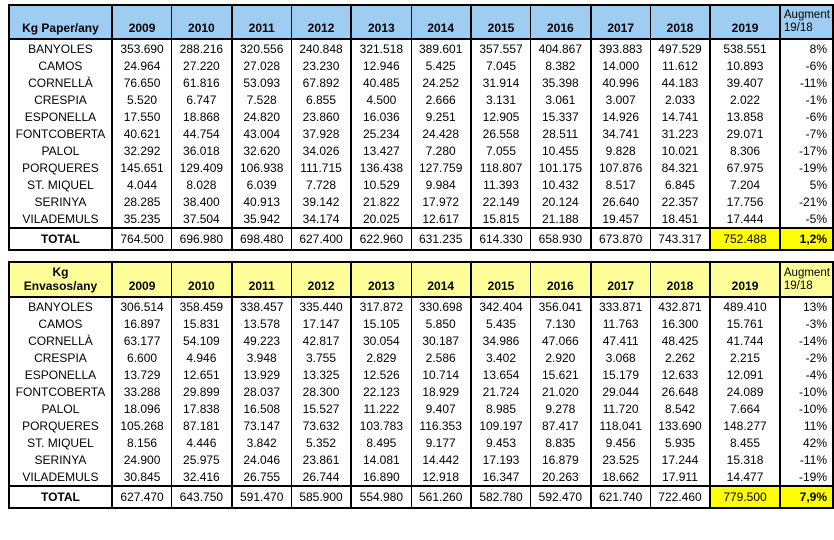  I want to click on value-cell: 11.612, so click(680, 65).